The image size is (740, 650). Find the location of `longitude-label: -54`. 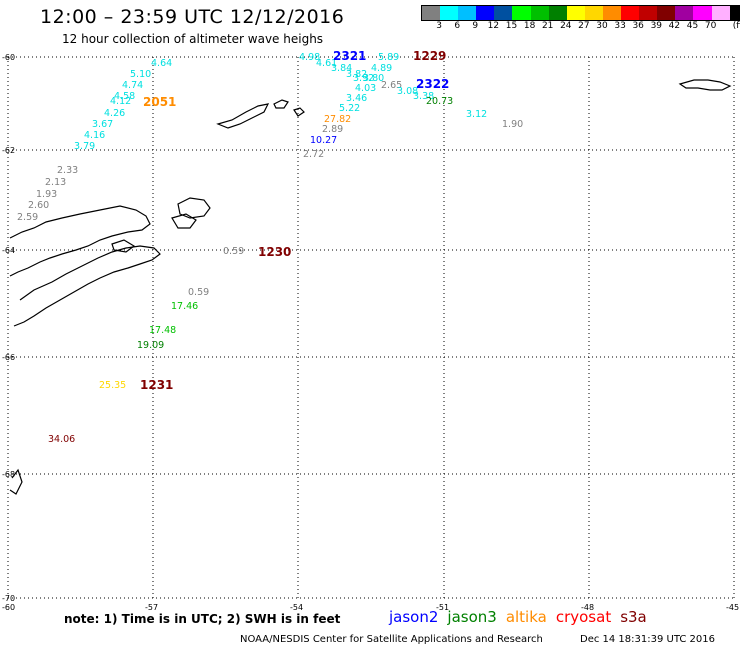

longitude-label: -54 is located at coordinates (296, 607).